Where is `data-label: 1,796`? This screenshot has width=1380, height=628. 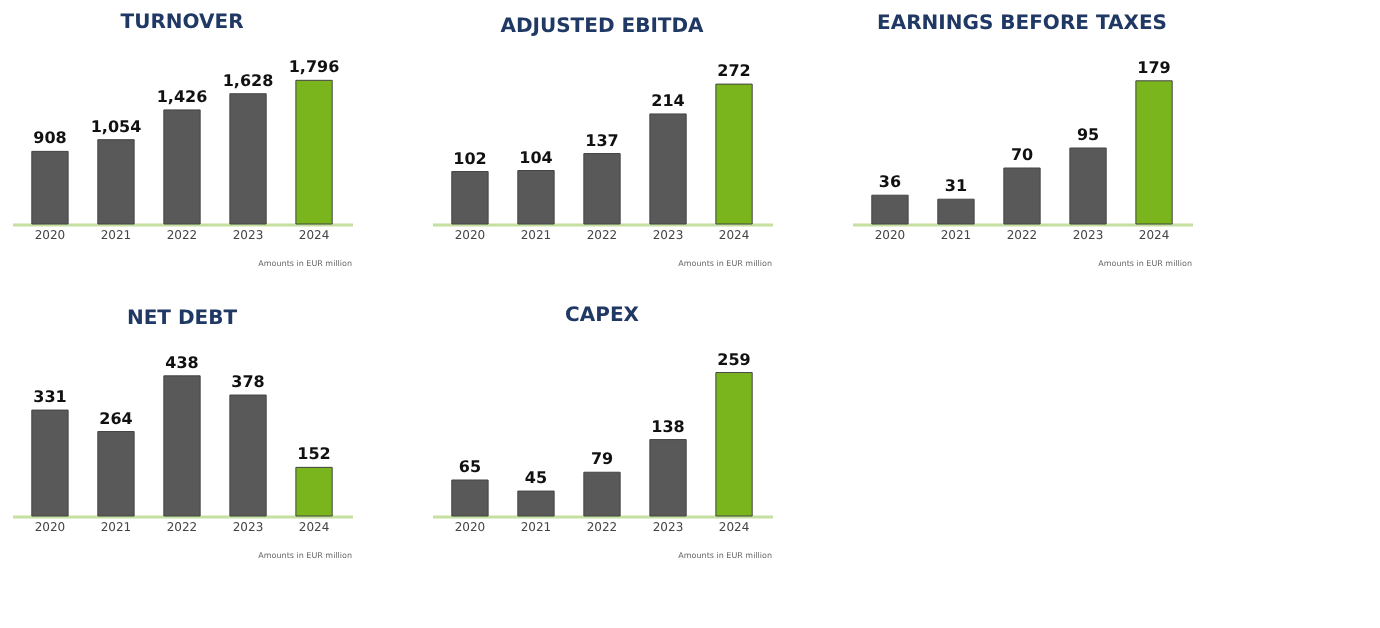
data-label: 1,796 is located at coordinates (314, 67).